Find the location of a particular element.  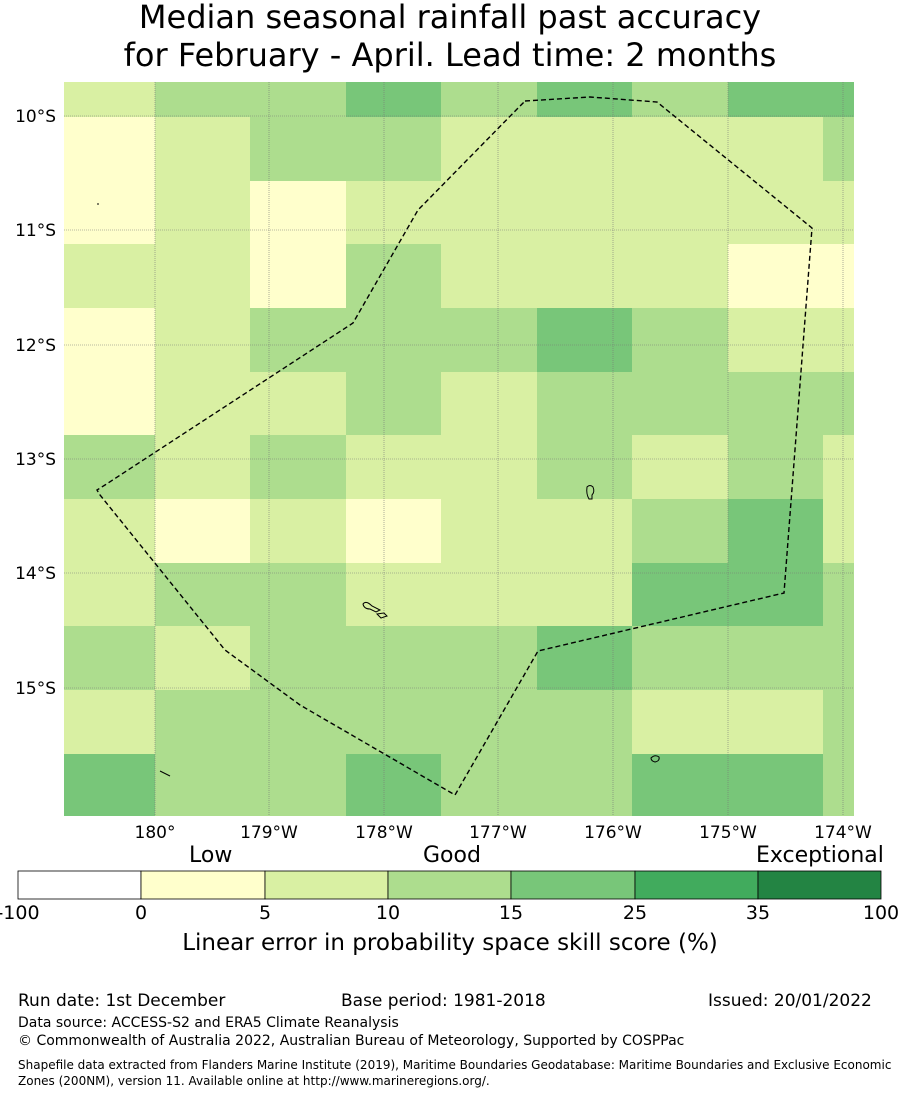

colorbar-tick: 0 is located at coordinates (141, 913).